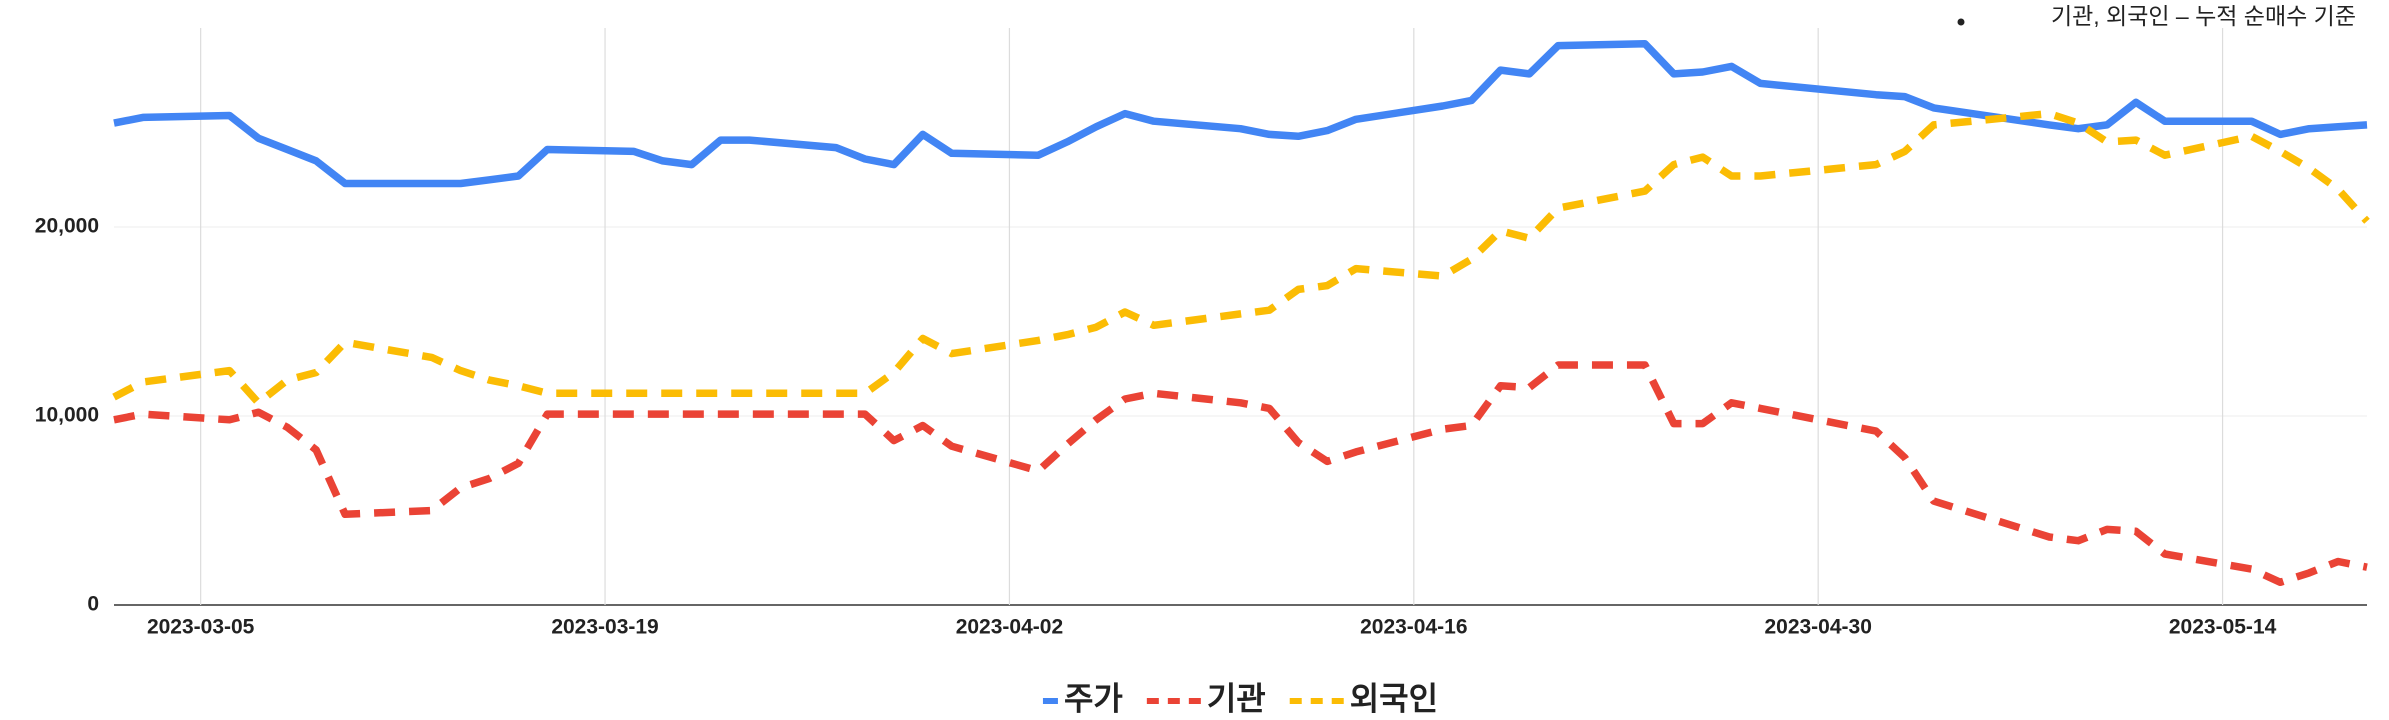 This screenshot has height=720, width=2389. Describe the element at coordinates (1394, 698) in the screenshot. I see `legend-label: 외국인` at that location.